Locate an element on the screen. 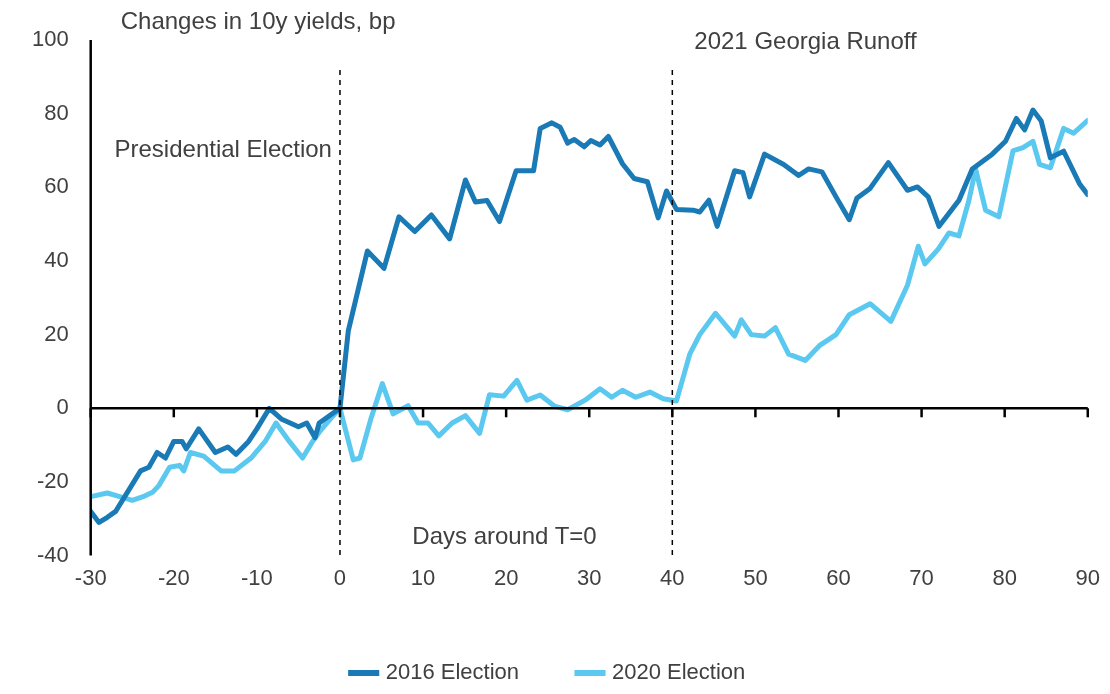 This screenshot has width=1110, height=694. x-axis-title: Days around T=0 is located at coordinates (504, 536).